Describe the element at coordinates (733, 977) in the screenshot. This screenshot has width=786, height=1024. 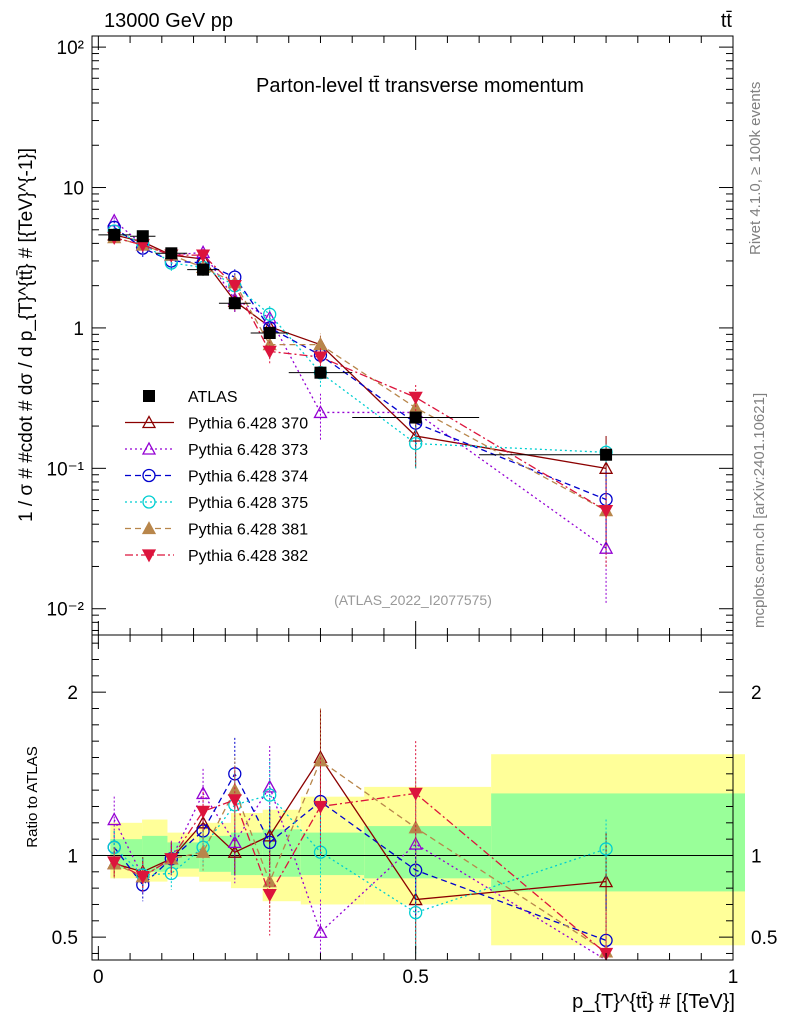
I see `x-tick-label: 1` at that location.